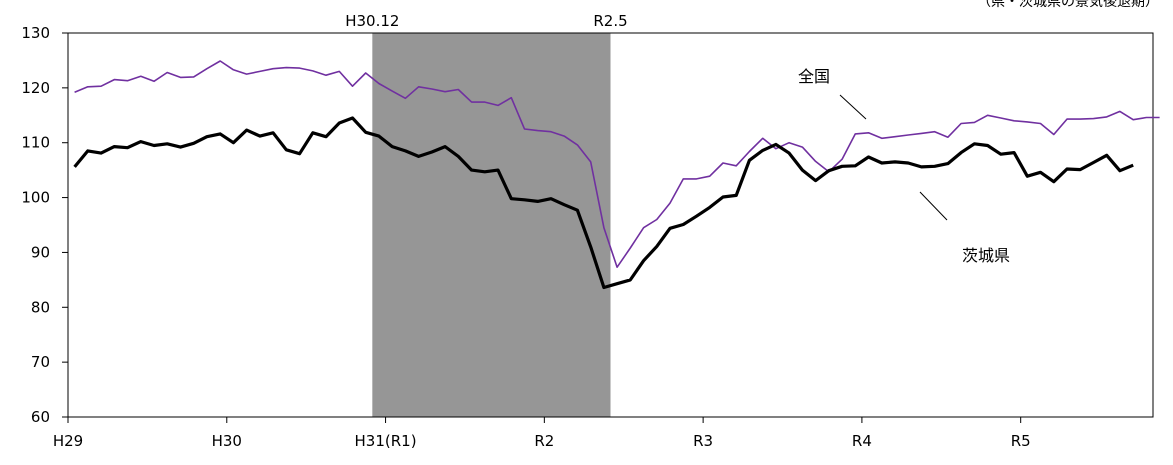 This screenshot has height=465, width=1173. Describe the element at coordinates (40, 362) in the screenshot. I see `y-tick-label: 70` at that location.